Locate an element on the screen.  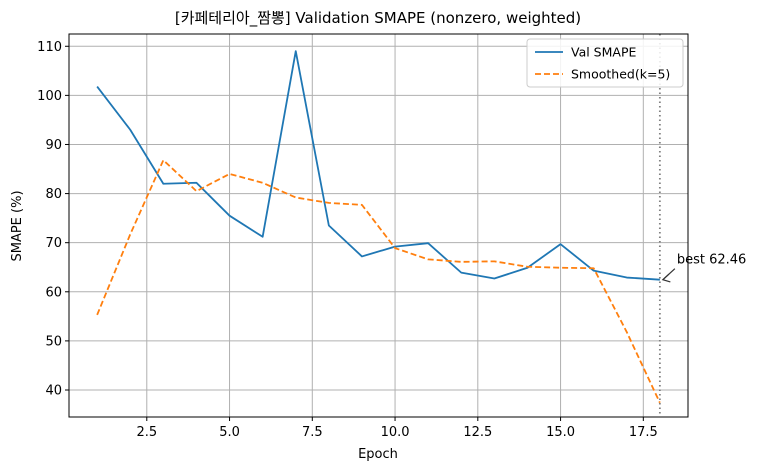
x-tick-label: 17.5 is located at coordinates (643, 432).